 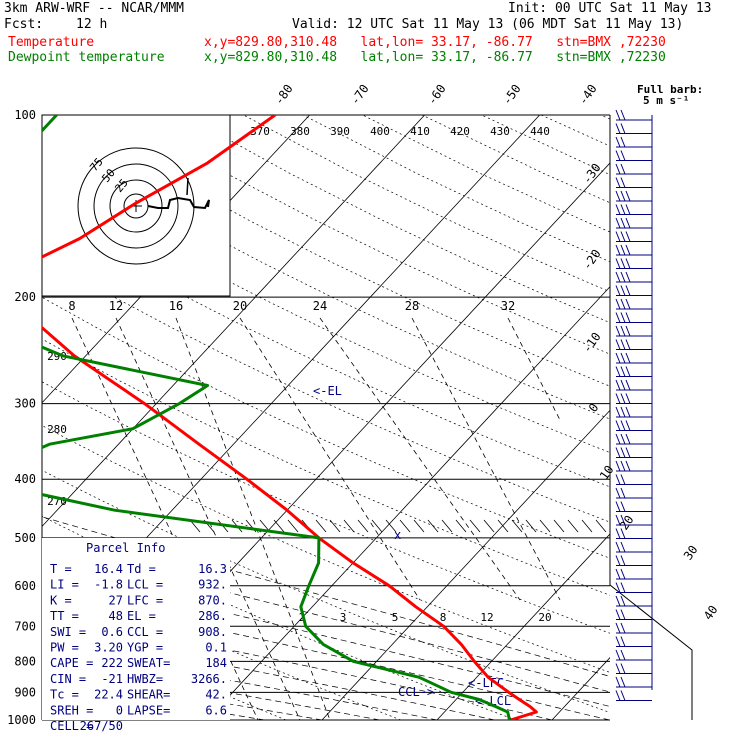 What do you see at coordinates (145, 679) in the screenshot?
I see `parcel-param-name: HWBZ=` at bounding box center [145, 679].